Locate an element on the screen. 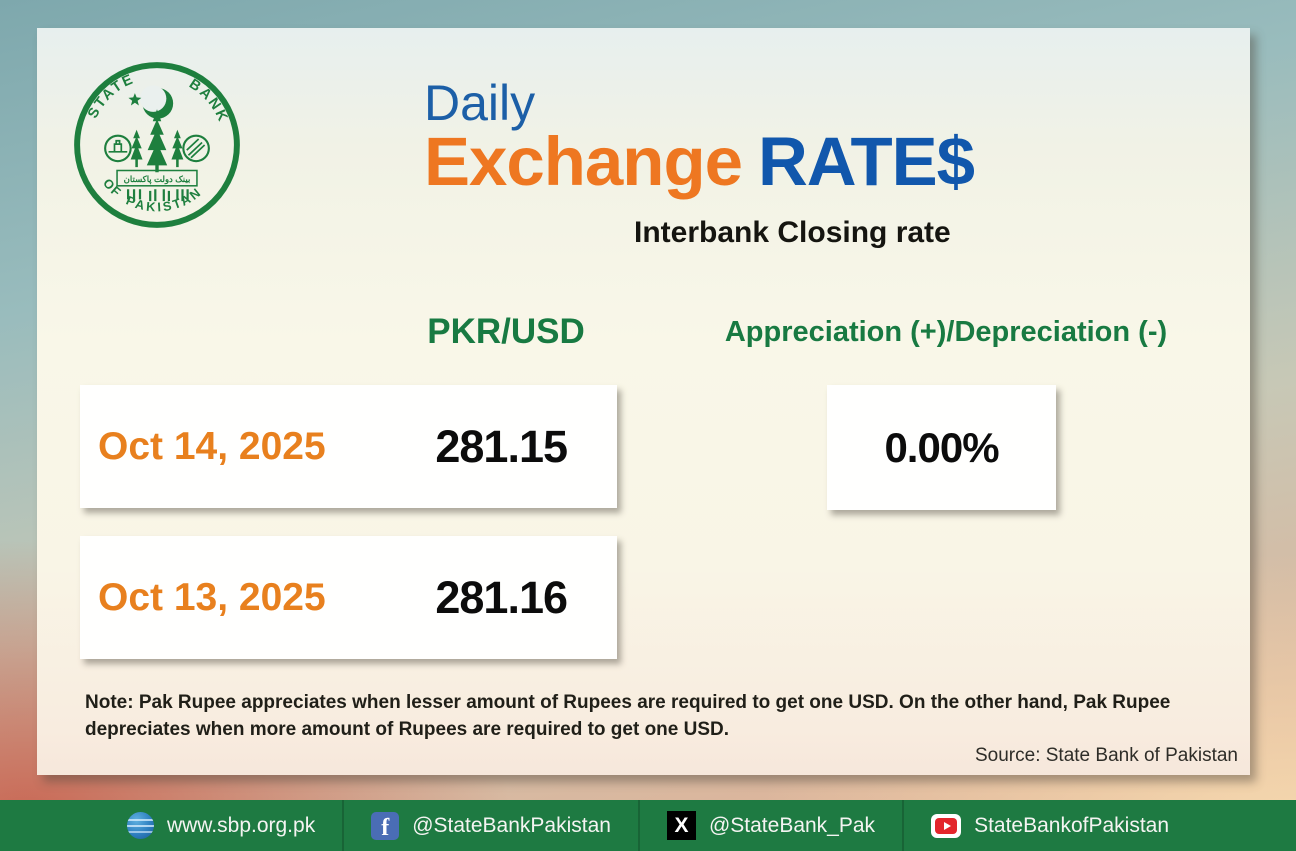 The image size is (1296, 851). footer-x-link: X @StateBank_Pak is located at coordinates (771, 825).